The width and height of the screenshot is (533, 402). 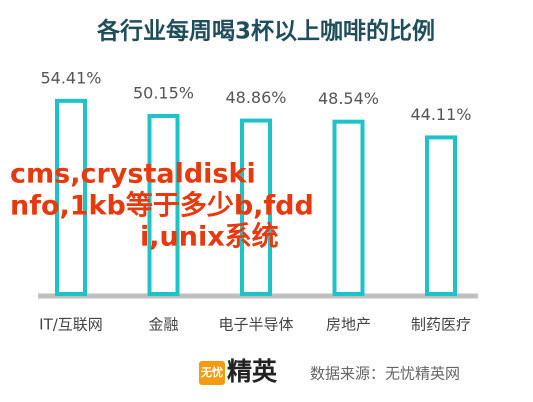 I want to click on value-label: 50.15%, so click(x=163, y=92).